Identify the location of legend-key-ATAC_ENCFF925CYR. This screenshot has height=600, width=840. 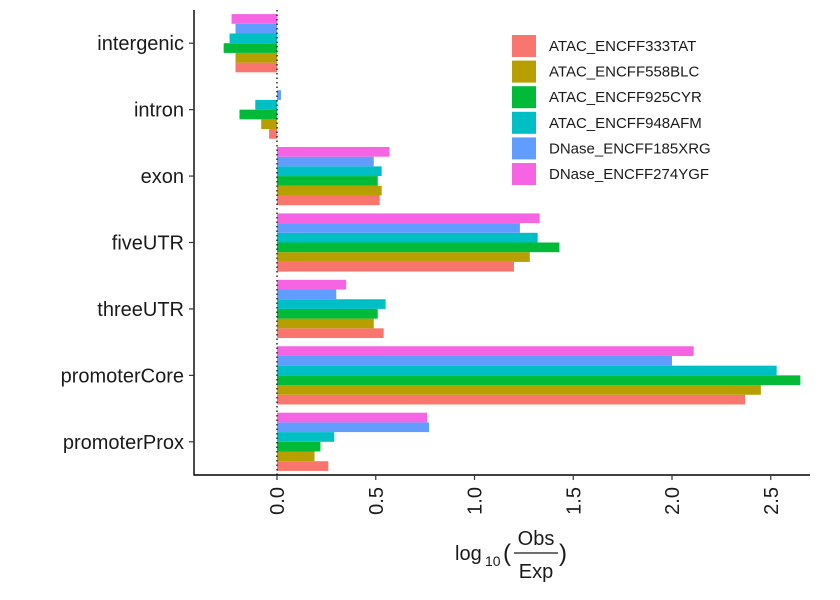
(524, 97).